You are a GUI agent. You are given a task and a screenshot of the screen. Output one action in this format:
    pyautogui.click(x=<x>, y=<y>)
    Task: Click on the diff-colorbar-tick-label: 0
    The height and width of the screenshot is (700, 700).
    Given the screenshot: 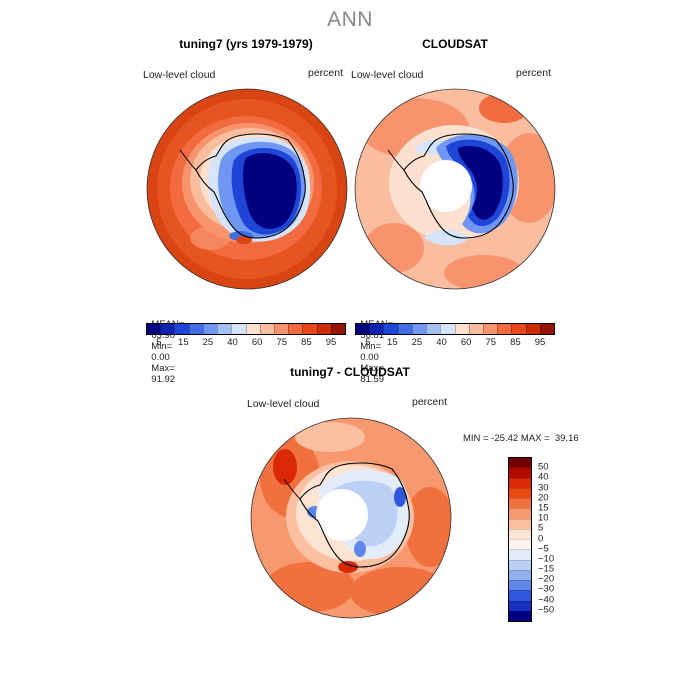 What is the action you would take?
    pyautogui.click(x=541, y=538)
    